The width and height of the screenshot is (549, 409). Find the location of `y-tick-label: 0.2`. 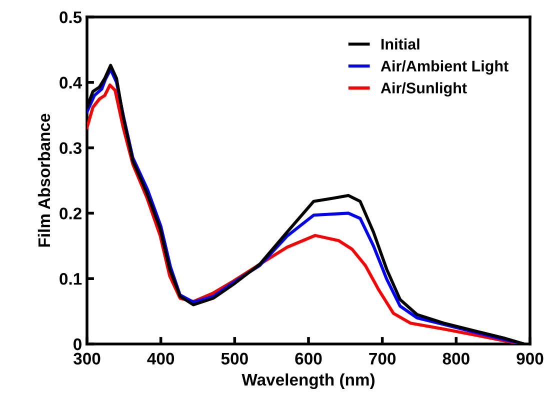

y-tick-label: 0.2 is located at coordinates (71, 214).